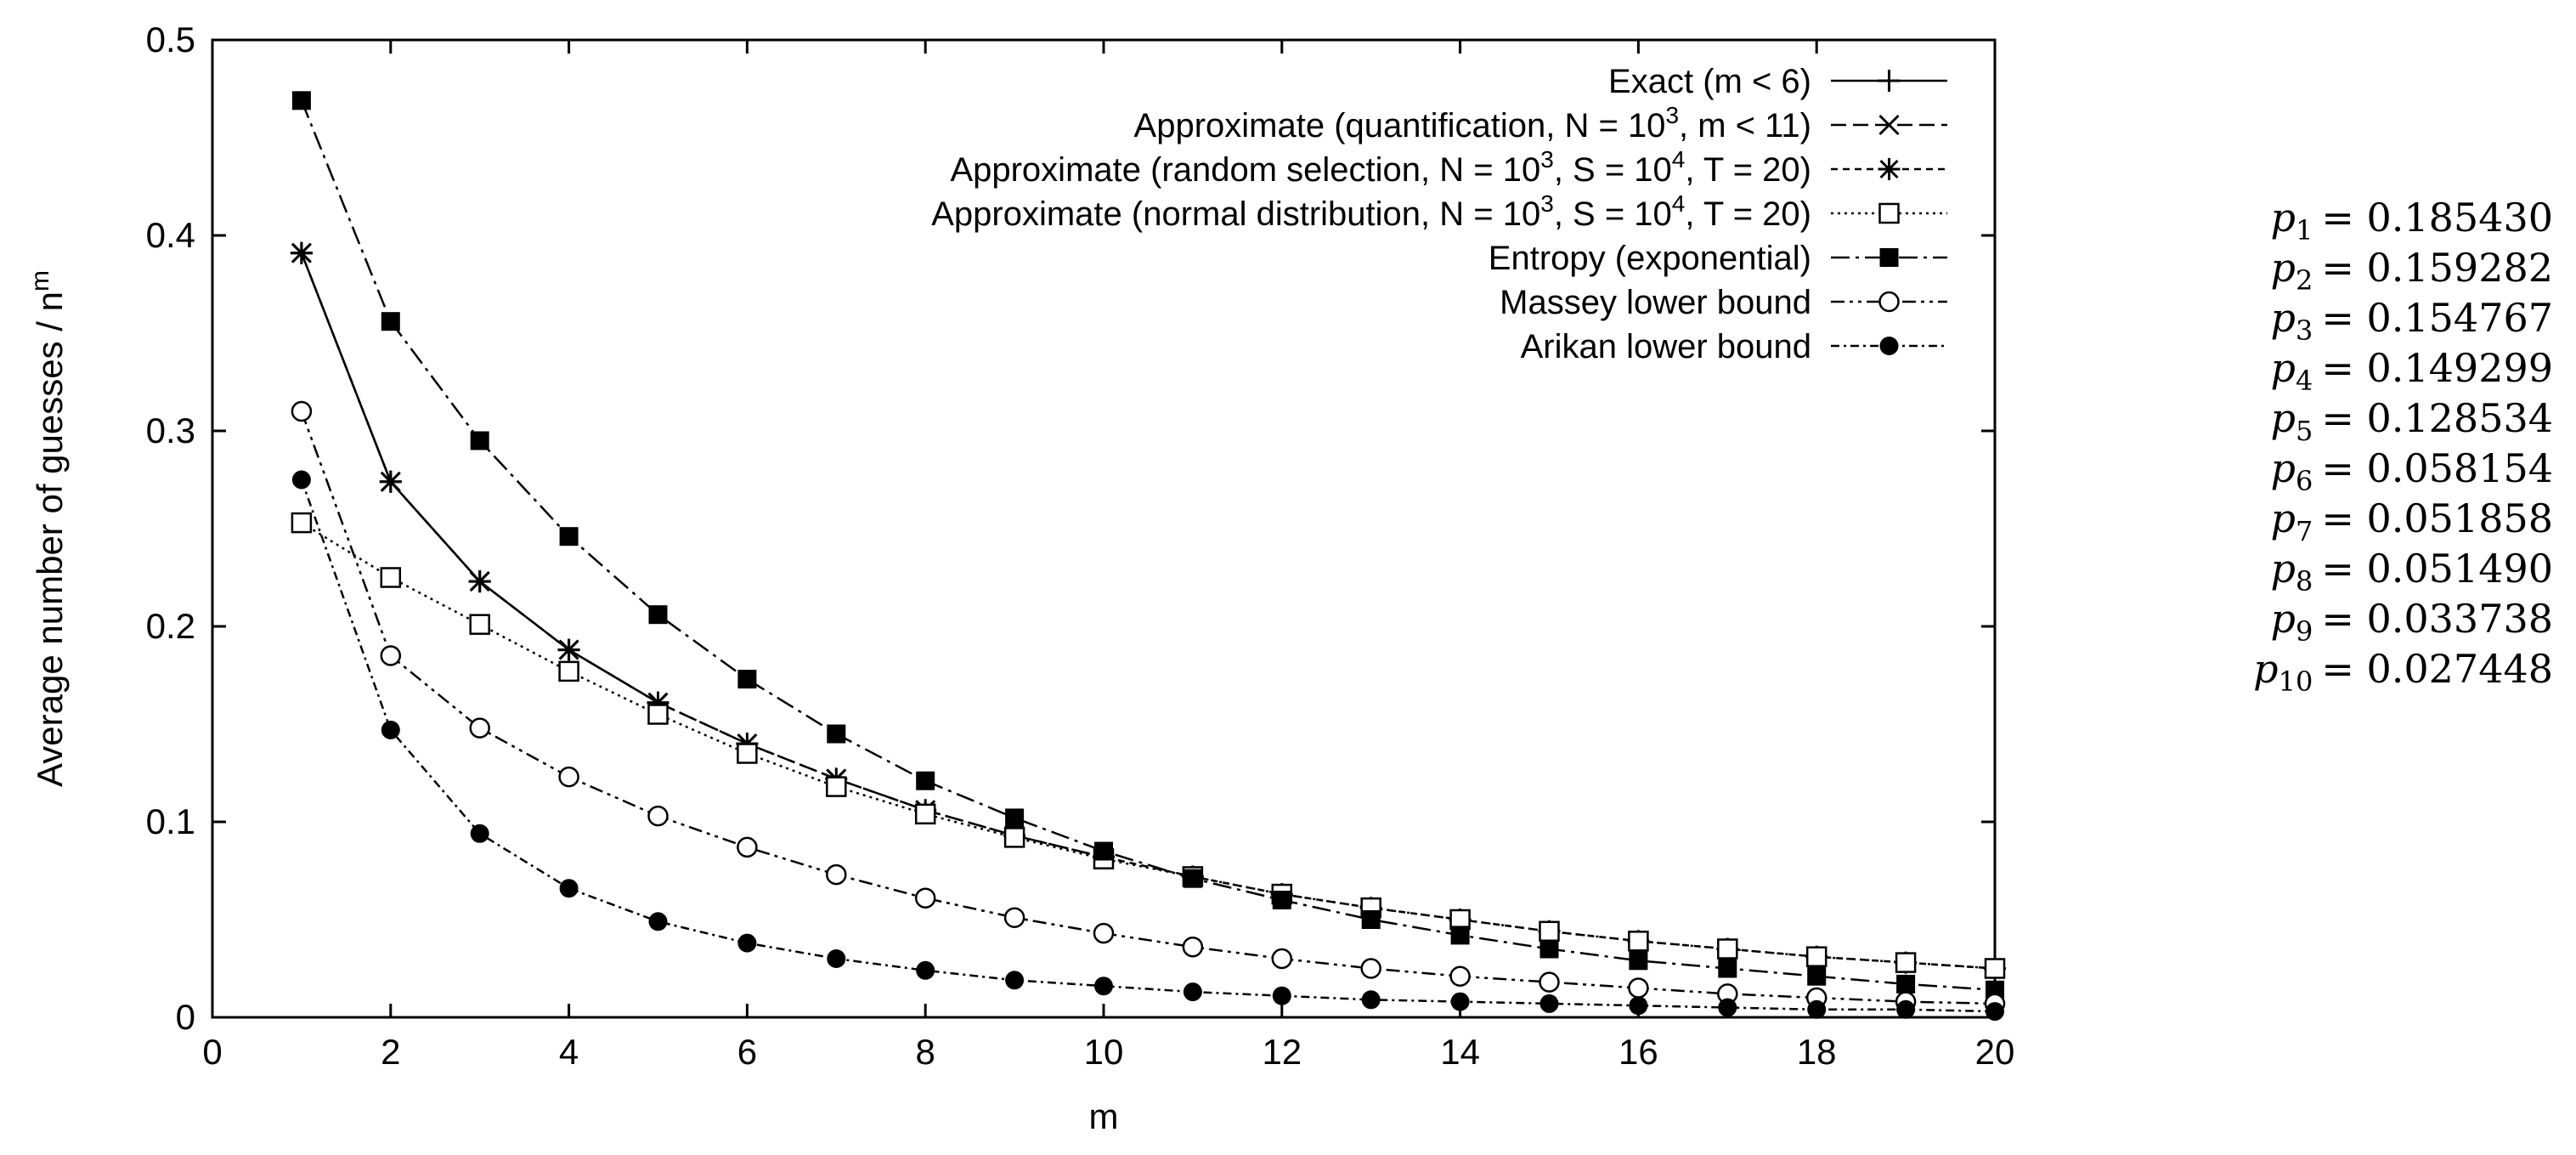 The image size is (2576, 1155). Describe the element at coordinates (569, 1052) in the screenshot. I see `x-tick-label: 4` at that location.